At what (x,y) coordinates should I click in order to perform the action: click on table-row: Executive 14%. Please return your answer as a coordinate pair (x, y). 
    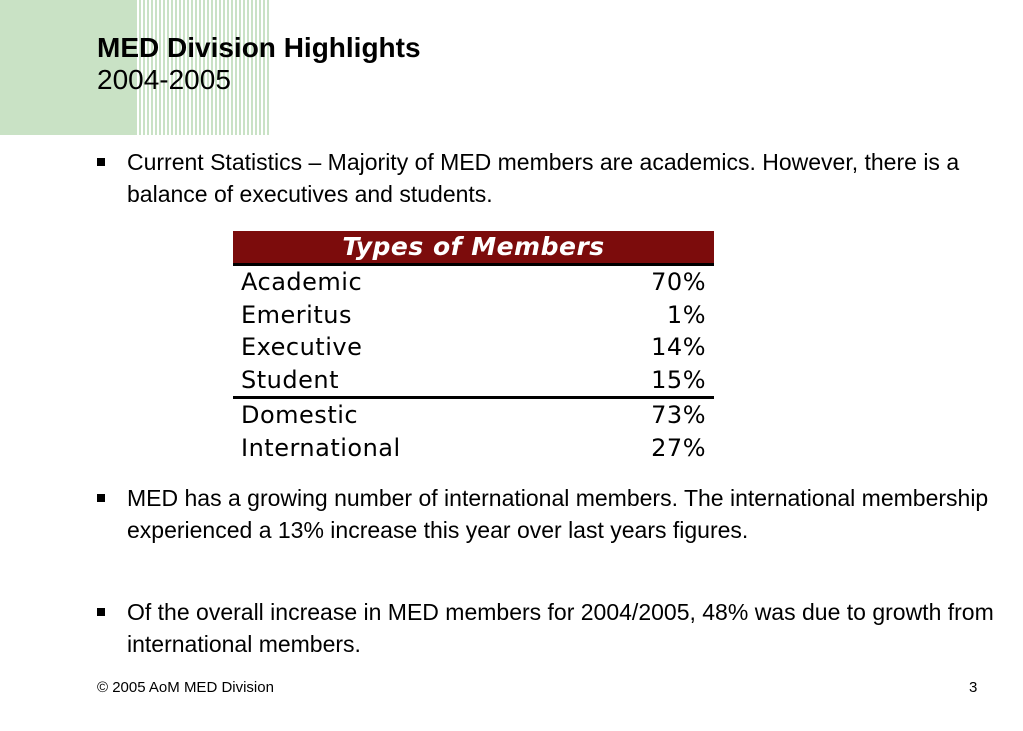
    Looking at the image, I should click on (473, 347).